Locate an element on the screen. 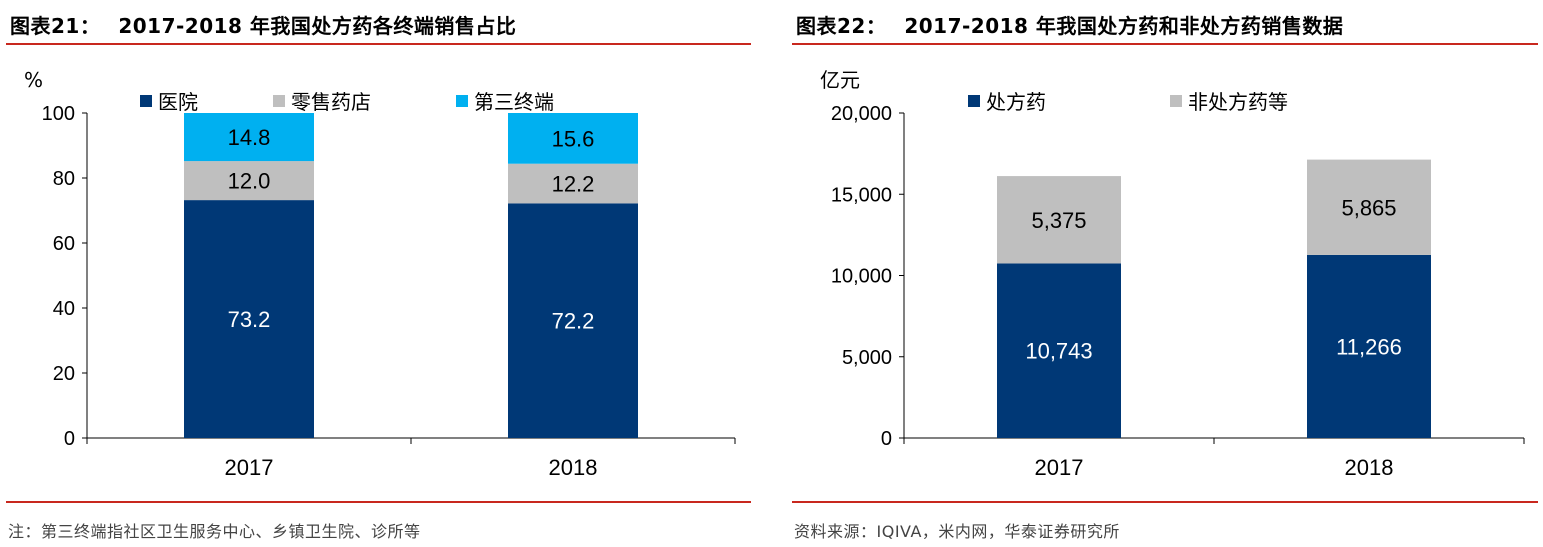 This screenshot has width=1543, height=547. legend-label: 零售药店 is located at coordinates (331, 102).